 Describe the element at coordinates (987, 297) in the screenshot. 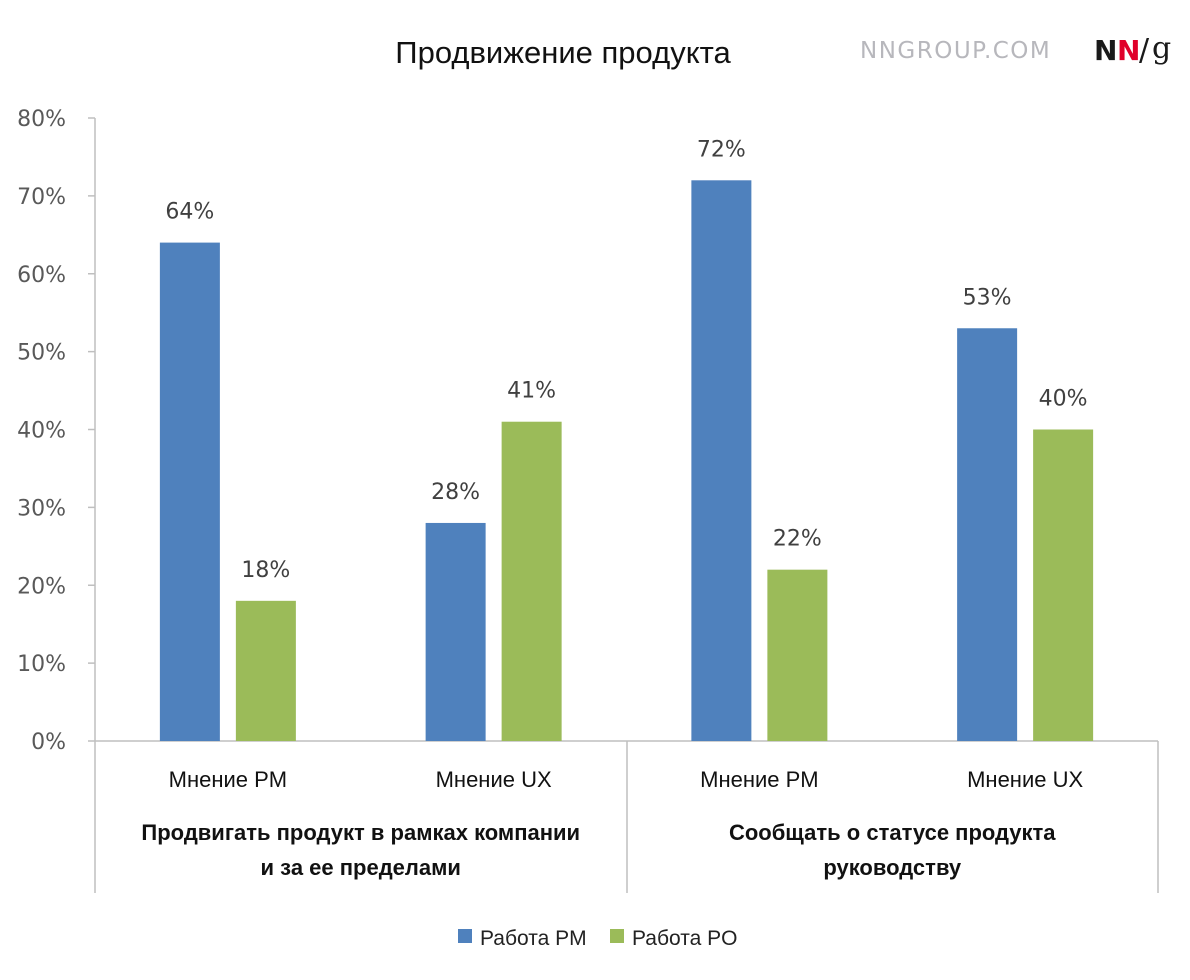

I see `data-label: 53%` at that location.